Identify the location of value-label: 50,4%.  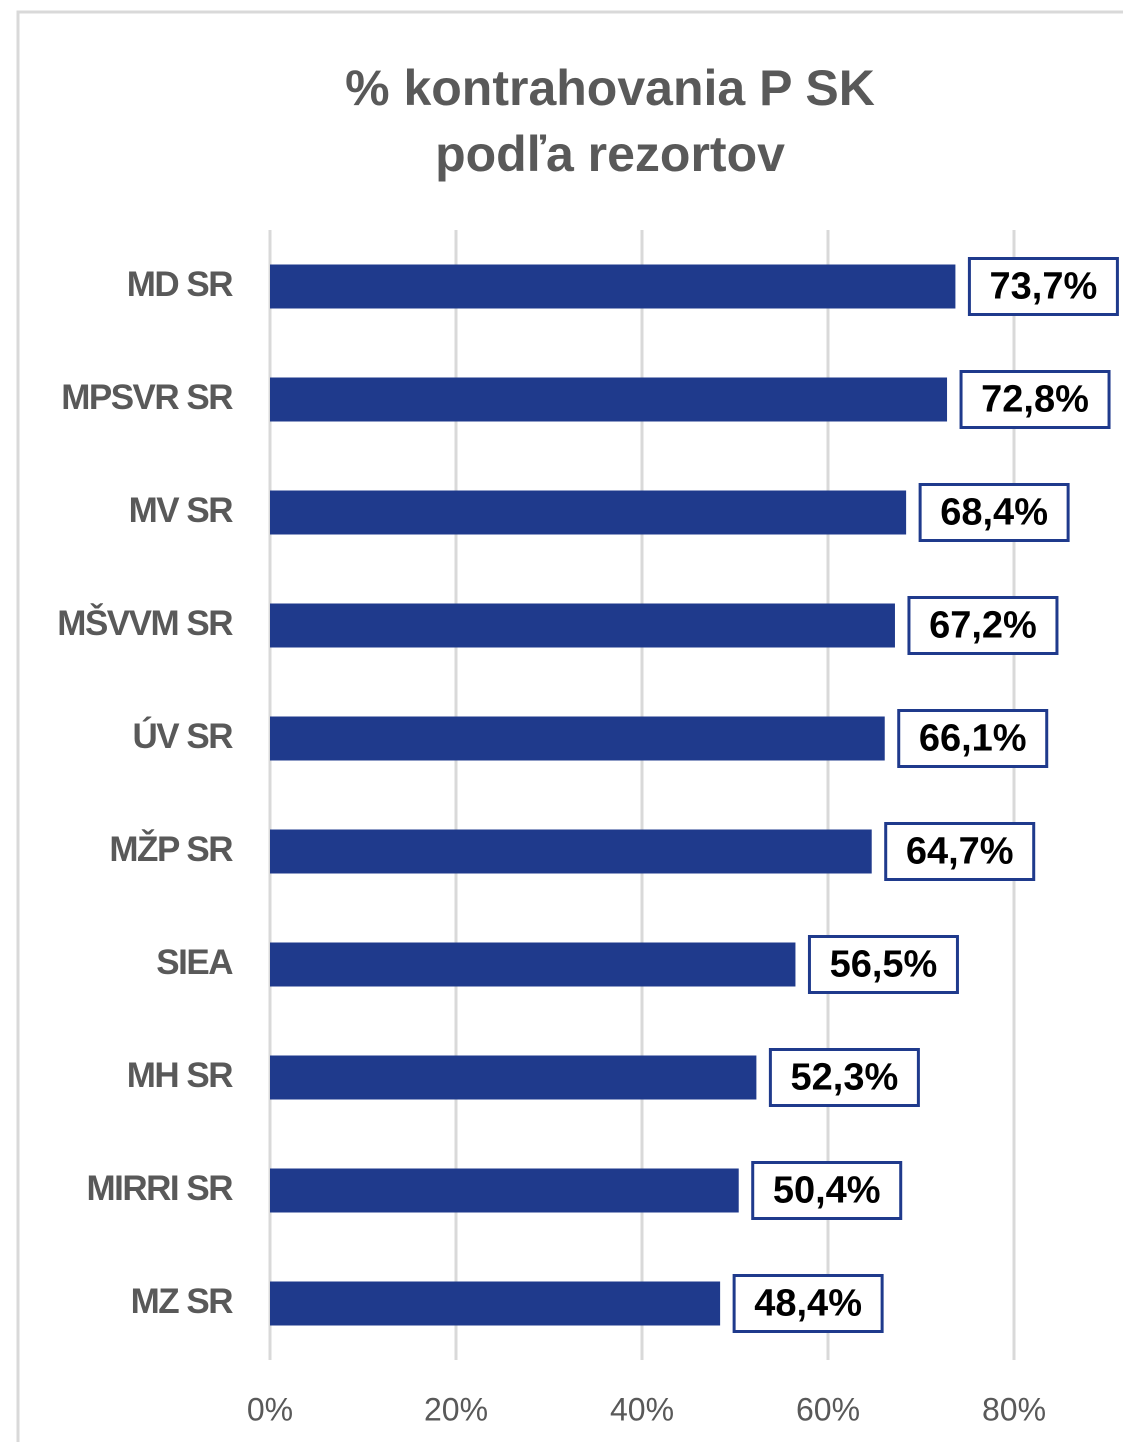
(827, 1191).